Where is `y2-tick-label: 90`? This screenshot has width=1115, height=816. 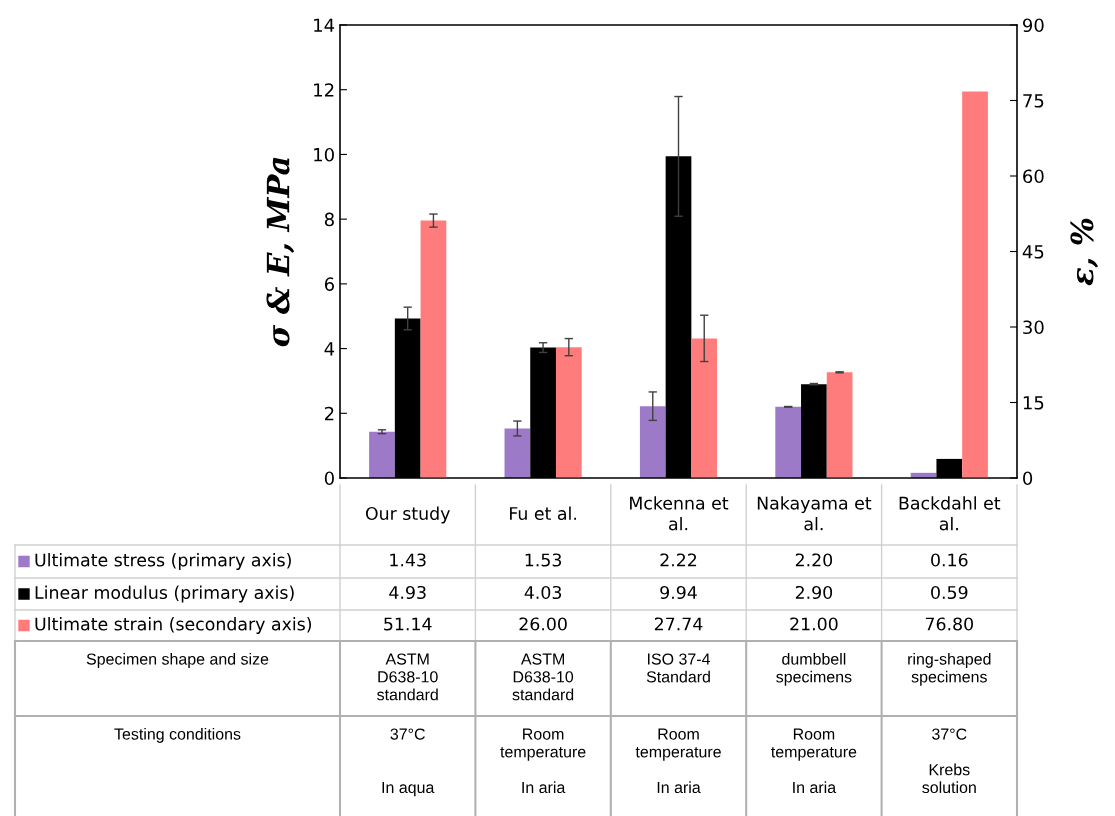
y2-tick-label: 90 is located at coordinates (1033, 25).